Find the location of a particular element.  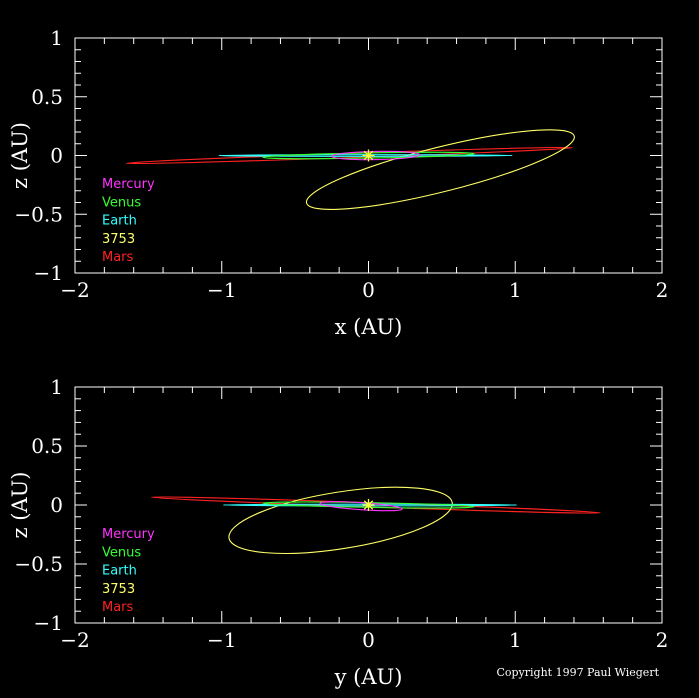

x-axis-title: x (AU) is located at coordinates (369, 327).